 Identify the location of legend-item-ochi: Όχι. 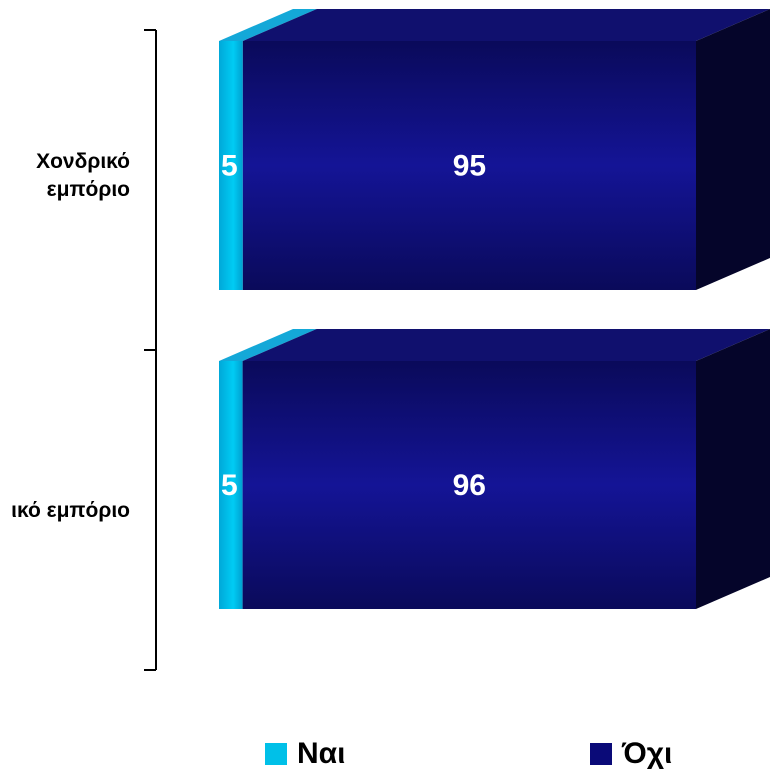
(631, 754).